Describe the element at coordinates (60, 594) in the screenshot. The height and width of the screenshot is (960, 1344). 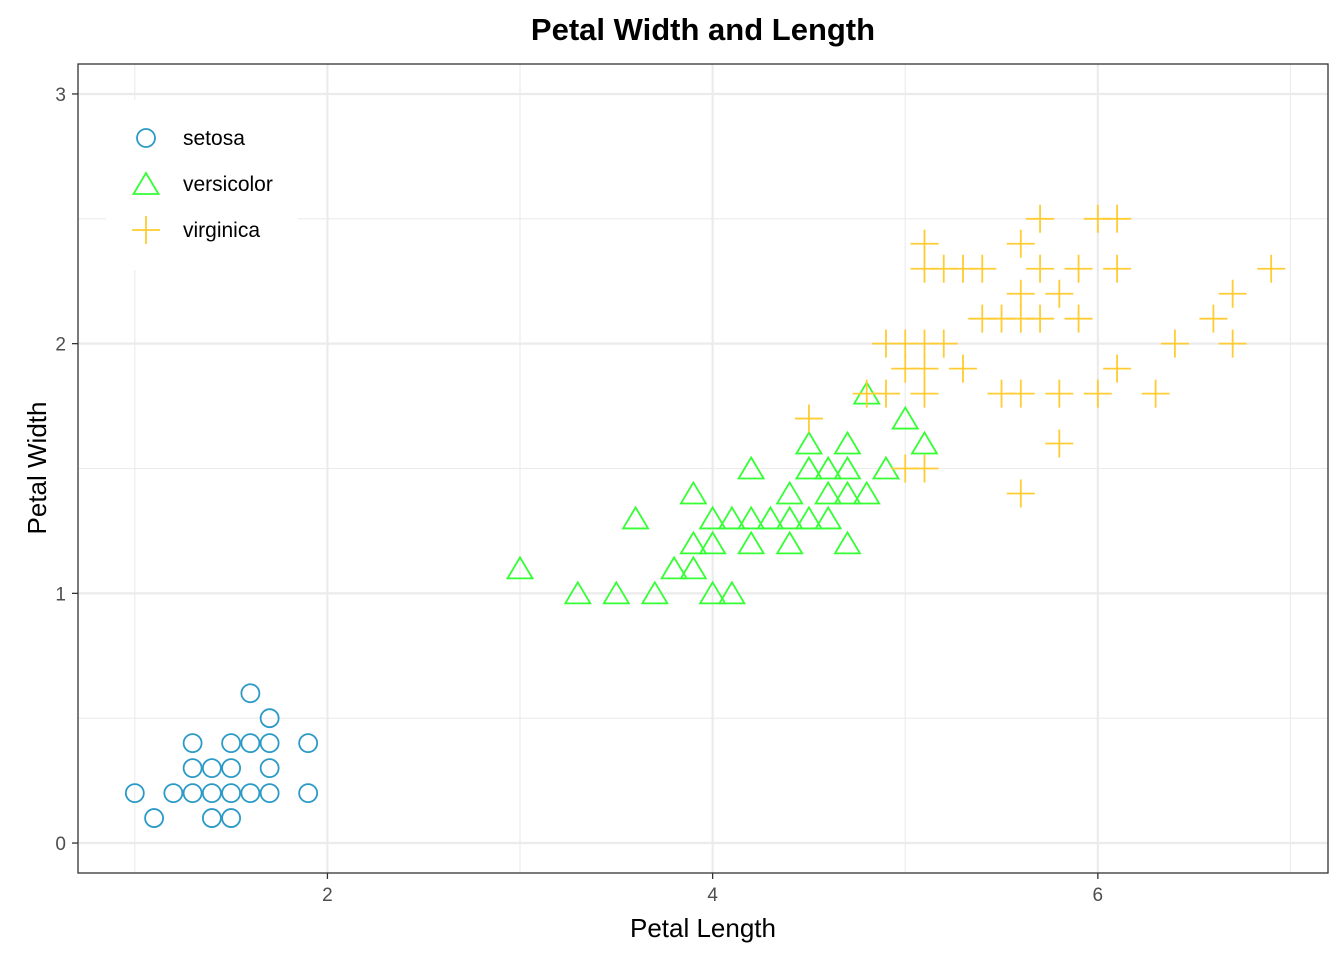
I see `y-tick-label: 1` at that location.